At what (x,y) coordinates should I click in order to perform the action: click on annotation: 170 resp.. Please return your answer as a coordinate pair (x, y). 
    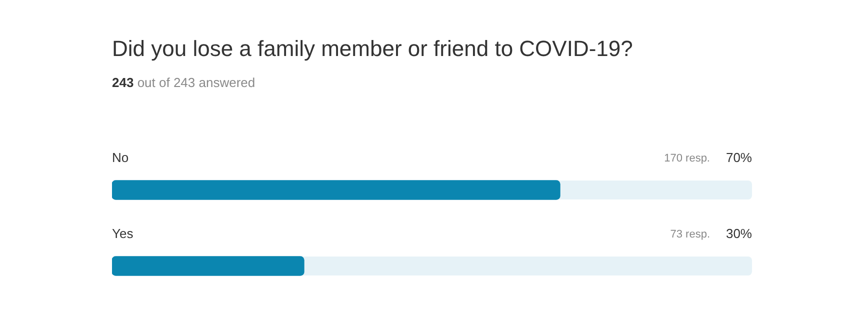
    Looking at the image, I should click on (687, 158).